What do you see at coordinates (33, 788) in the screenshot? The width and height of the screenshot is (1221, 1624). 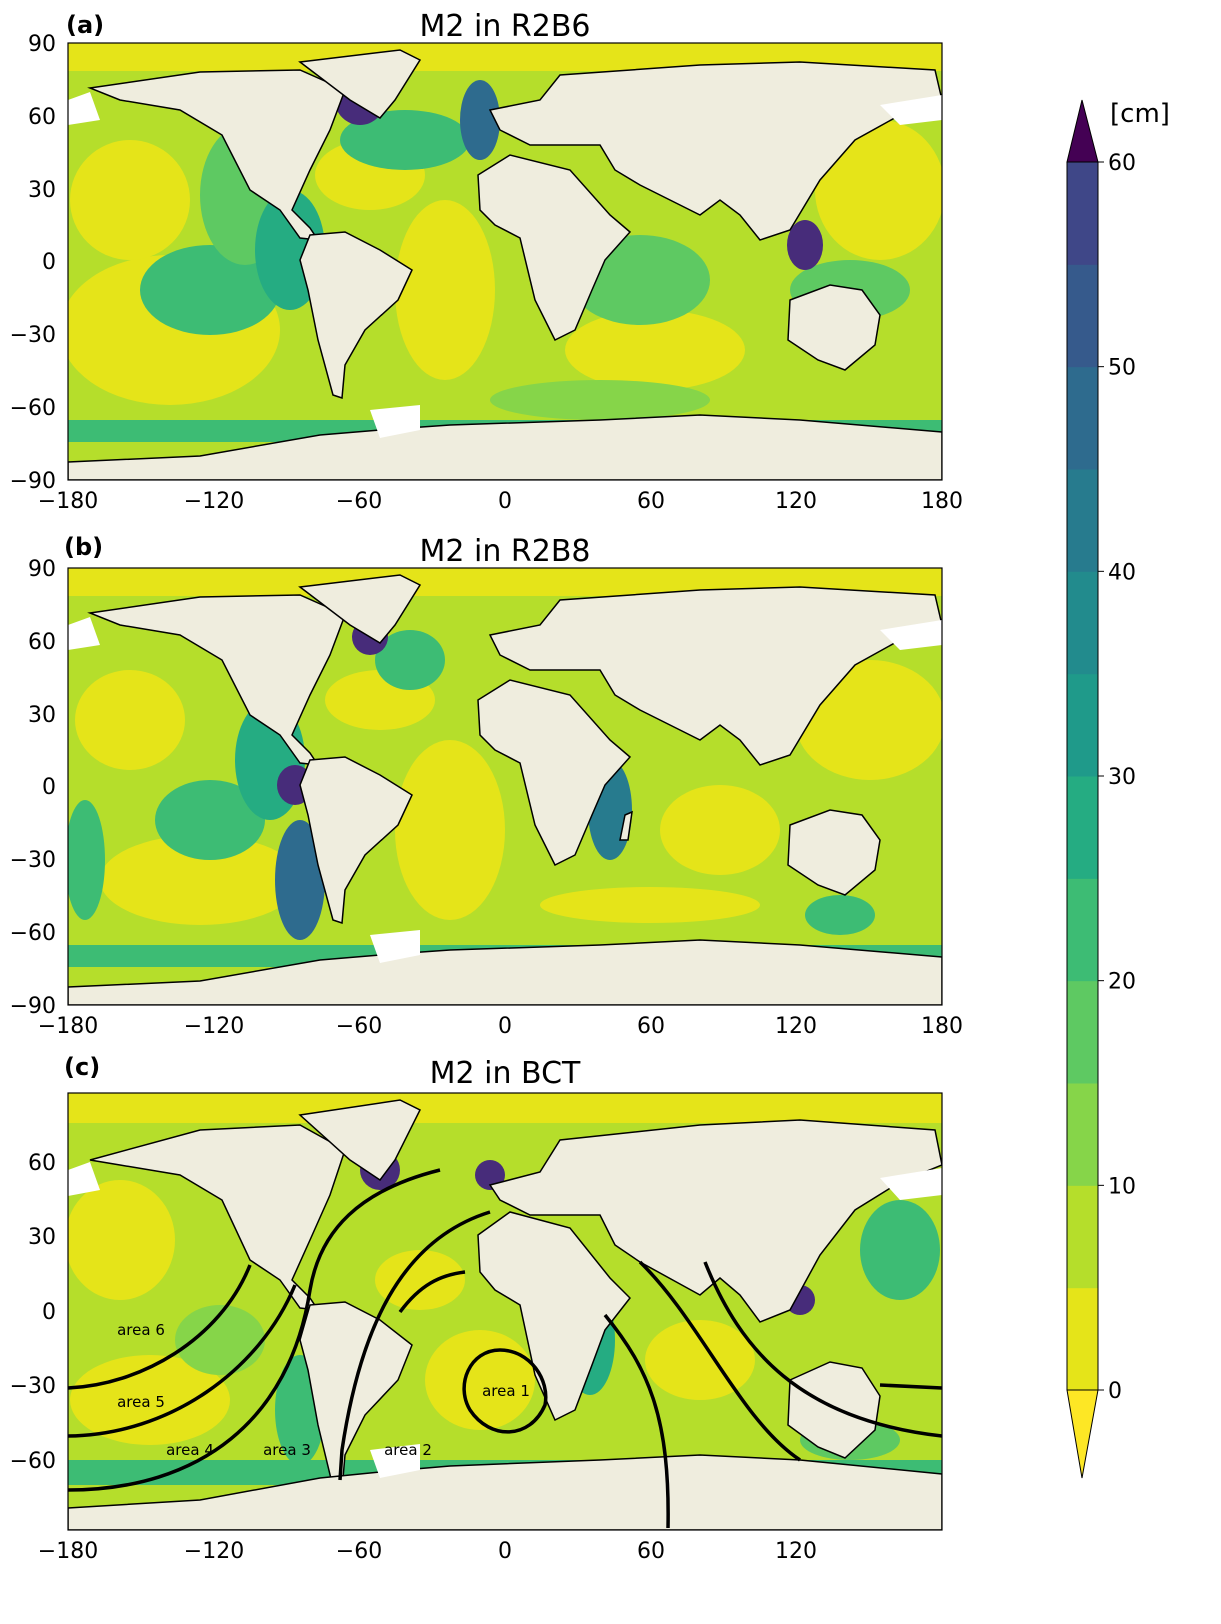 I see `y-tick-labels: 90 60 30 0 −30 −60 −90` at bounding box center [33, 788].